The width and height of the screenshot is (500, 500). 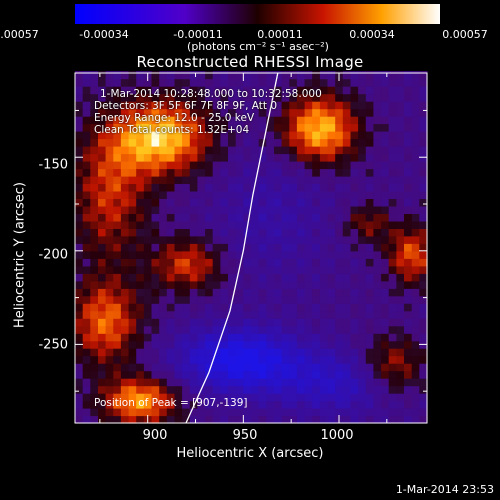 What do you see at coordinates (372, 34) in the screenshot?
I see `colorbar-tick-label: 0.00034` at bounding box center [372, 34].